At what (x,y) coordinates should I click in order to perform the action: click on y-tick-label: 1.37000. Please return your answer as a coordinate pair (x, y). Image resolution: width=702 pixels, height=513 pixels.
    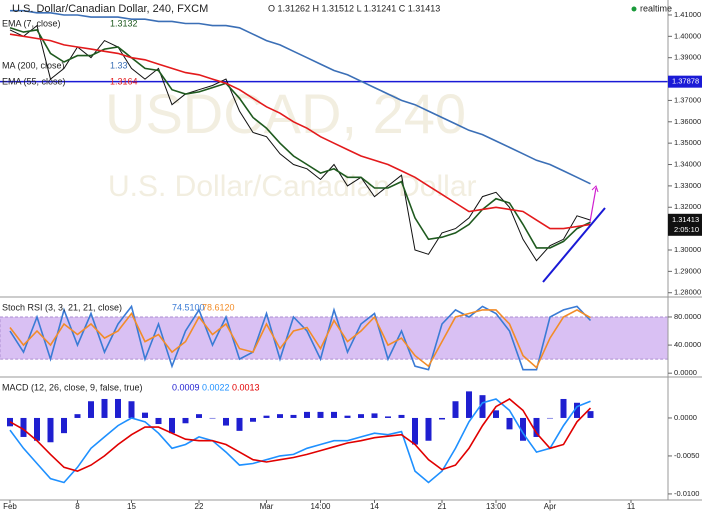
    Looking at the image, I should click on (687, 99).